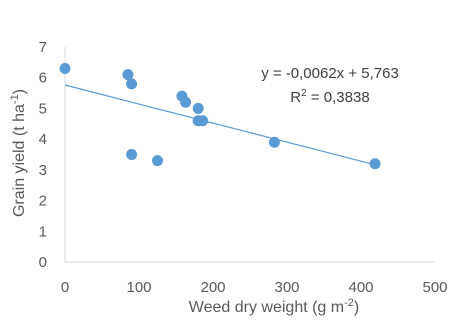 The height and width of the screenshot is (321, 453). Describe the element at coordinates (43, 231) in the screenshot. I see `y-tick-label: 1` at that location.